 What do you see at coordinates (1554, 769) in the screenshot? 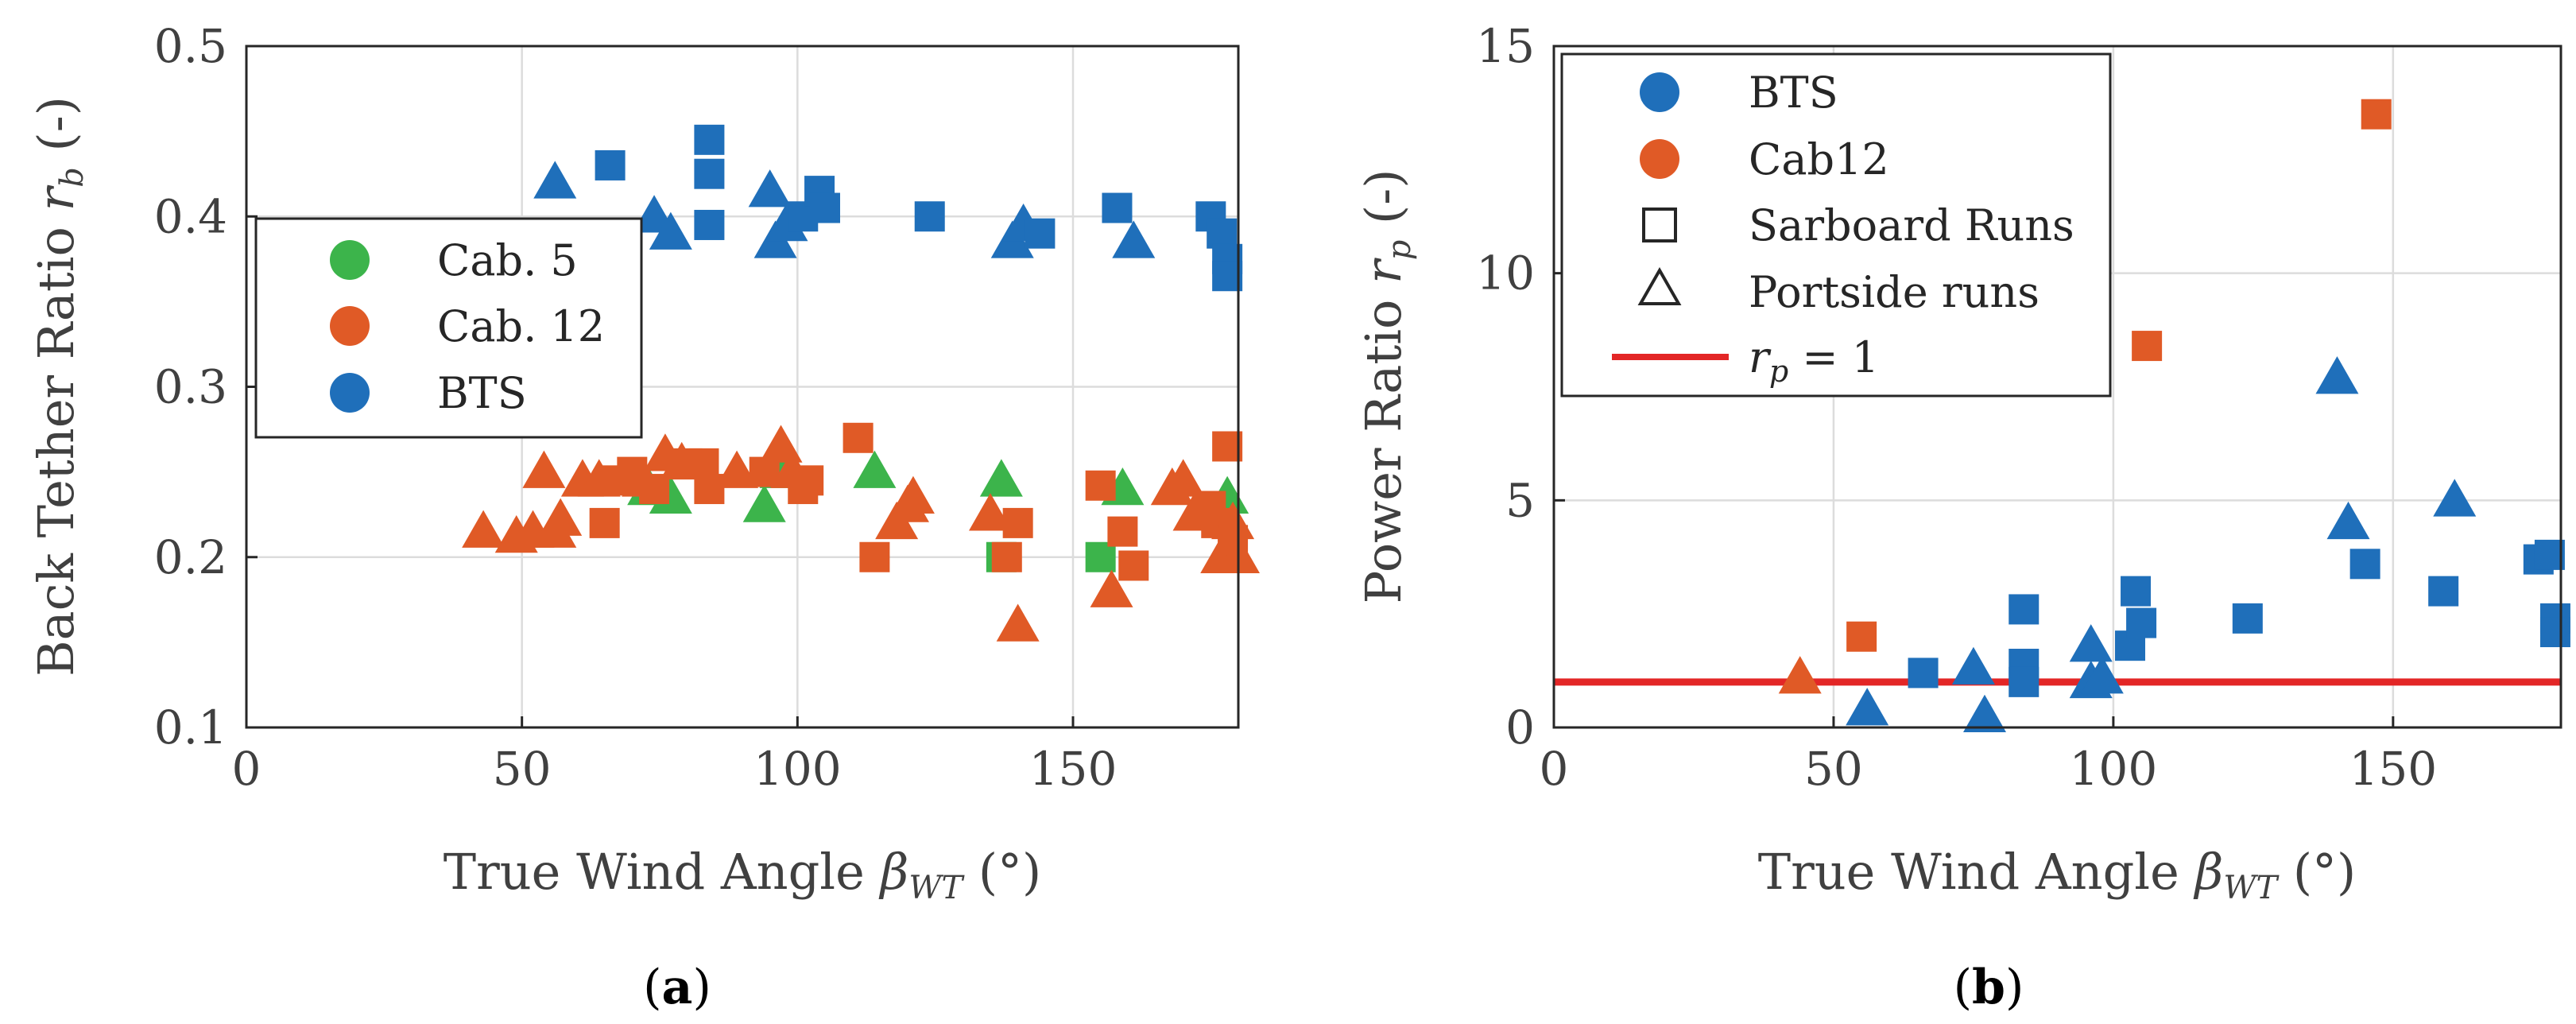
I see `panel-b-xtick-label: 0` at bounding box center [1554, 769].